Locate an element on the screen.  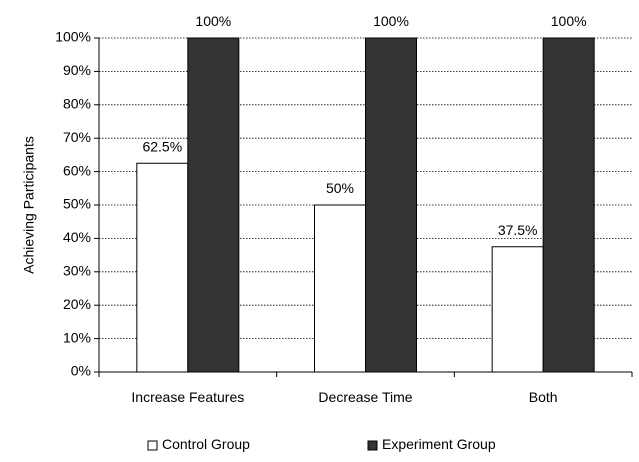
x-category-label: Decrease Time is located at coordinates (365, 397).